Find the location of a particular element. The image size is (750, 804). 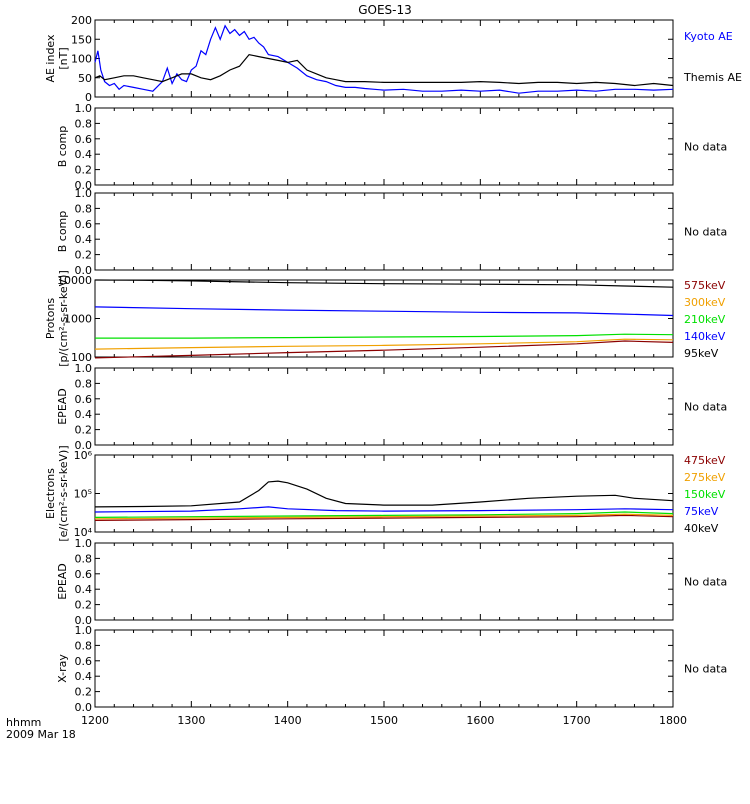

y-tick-label: 10⁵ is located at coordinates (83, 494).